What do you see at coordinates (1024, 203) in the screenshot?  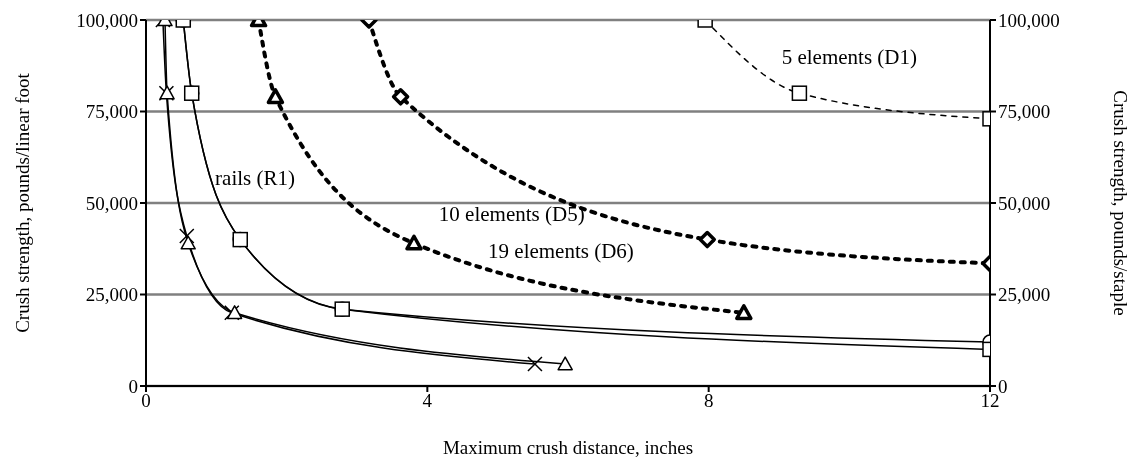 I see `y2-tick-label: 50,000` at bounding box center [1024, 203].